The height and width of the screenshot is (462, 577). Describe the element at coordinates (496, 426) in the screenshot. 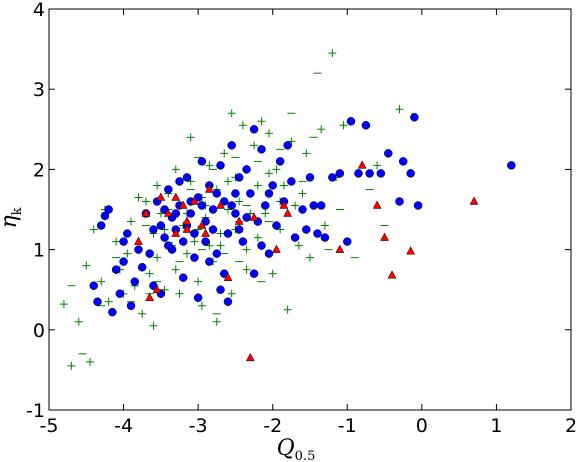

I see `x-tick-label: 1` at that location.